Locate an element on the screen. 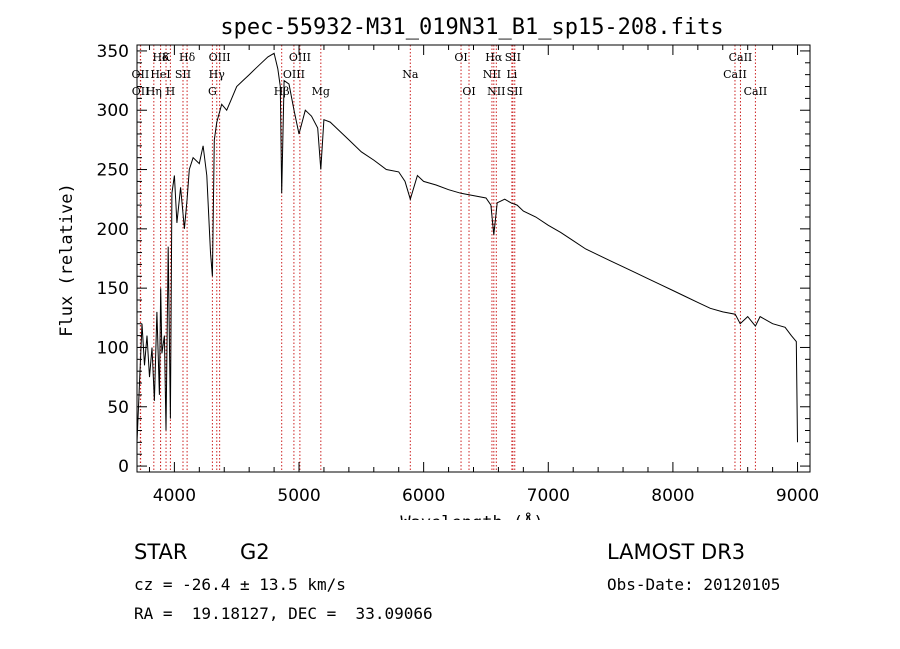 Image resolution: width=900 pixels, height=649 pixels. redshift-velocity: cz = -26.4 ± 13.5 km/s is located at coordinates (240, 584).